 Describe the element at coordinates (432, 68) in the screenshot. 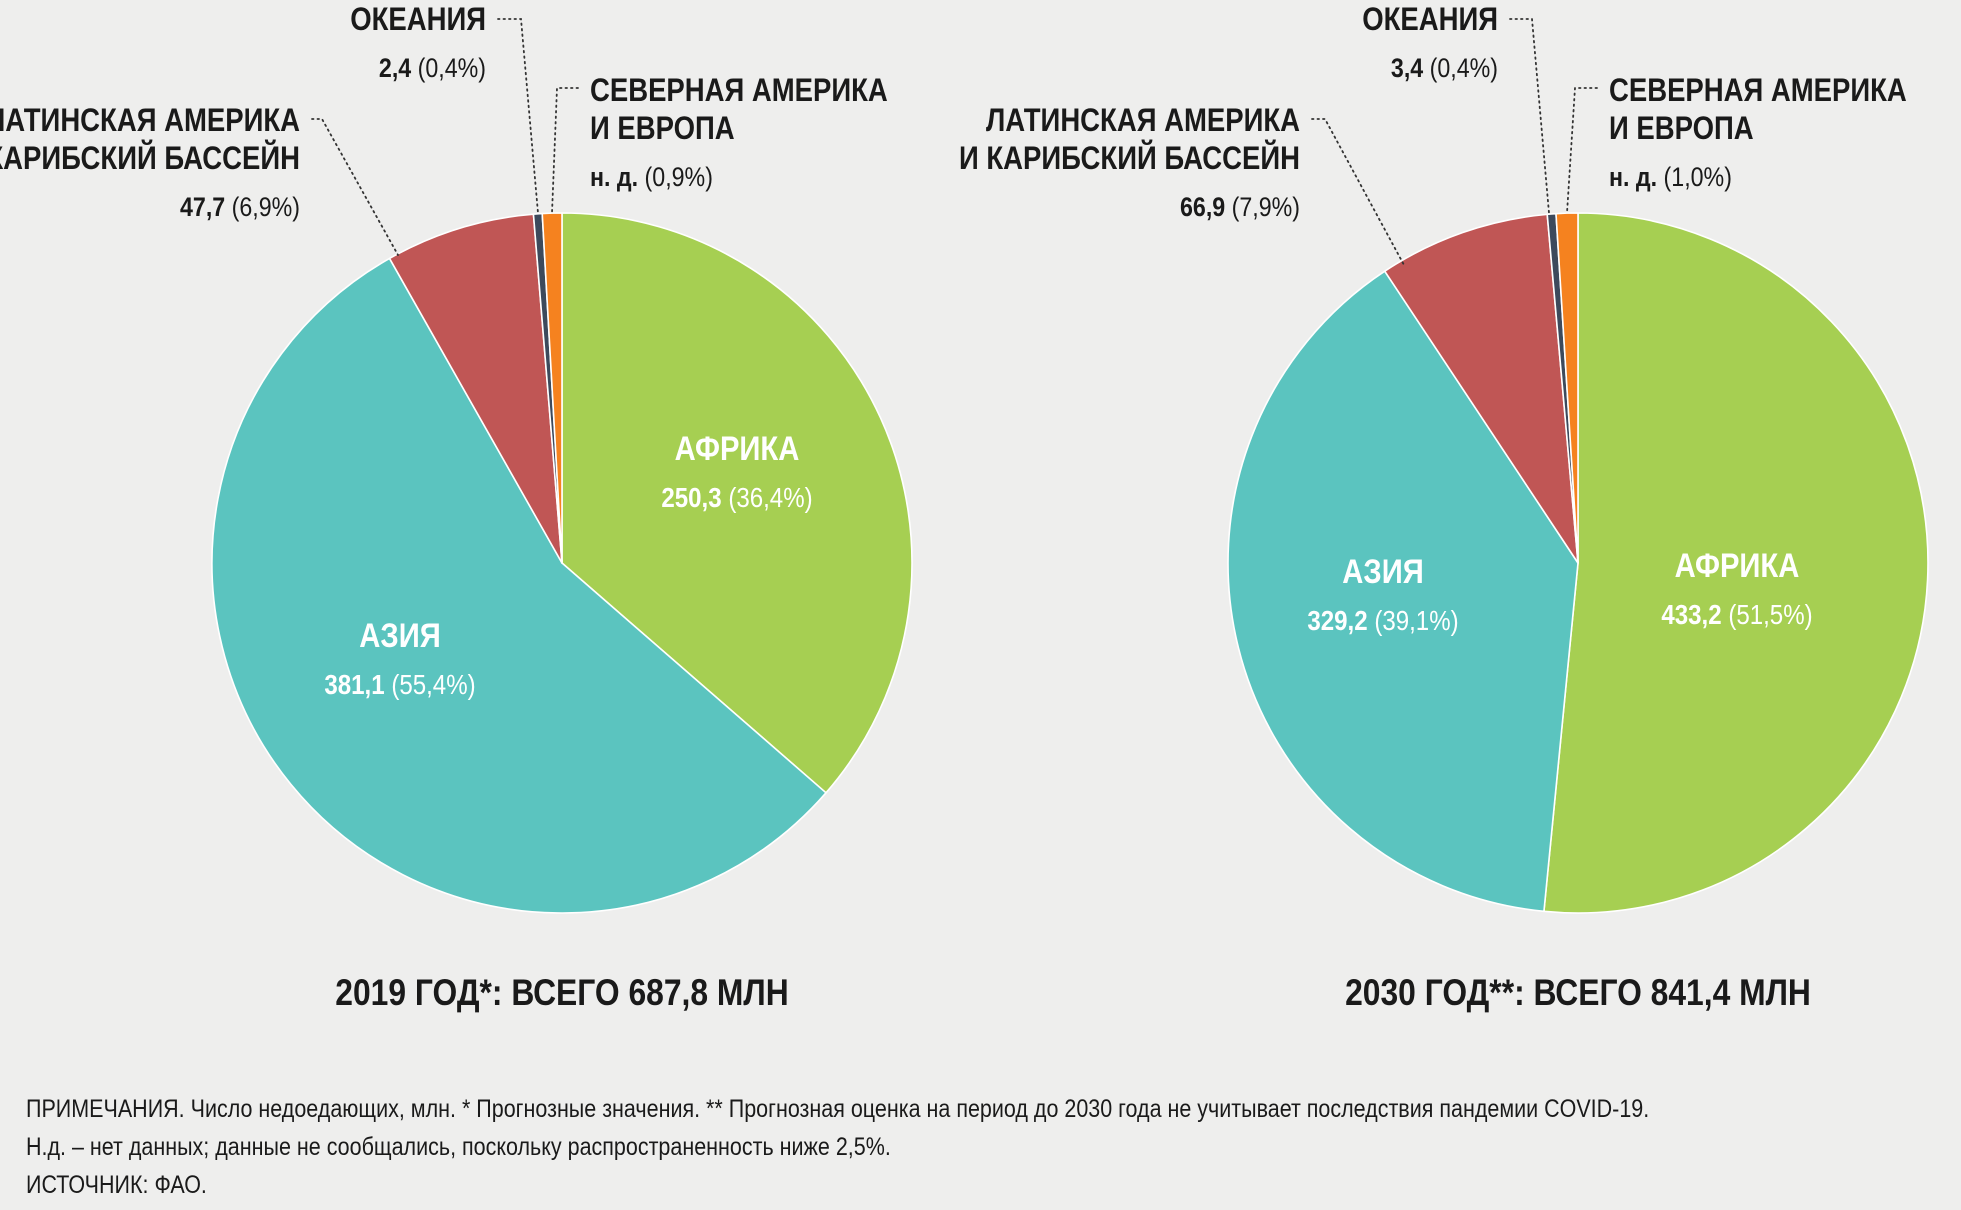

I see `slice-value-label: 2,4 (0,4%)` at that location.